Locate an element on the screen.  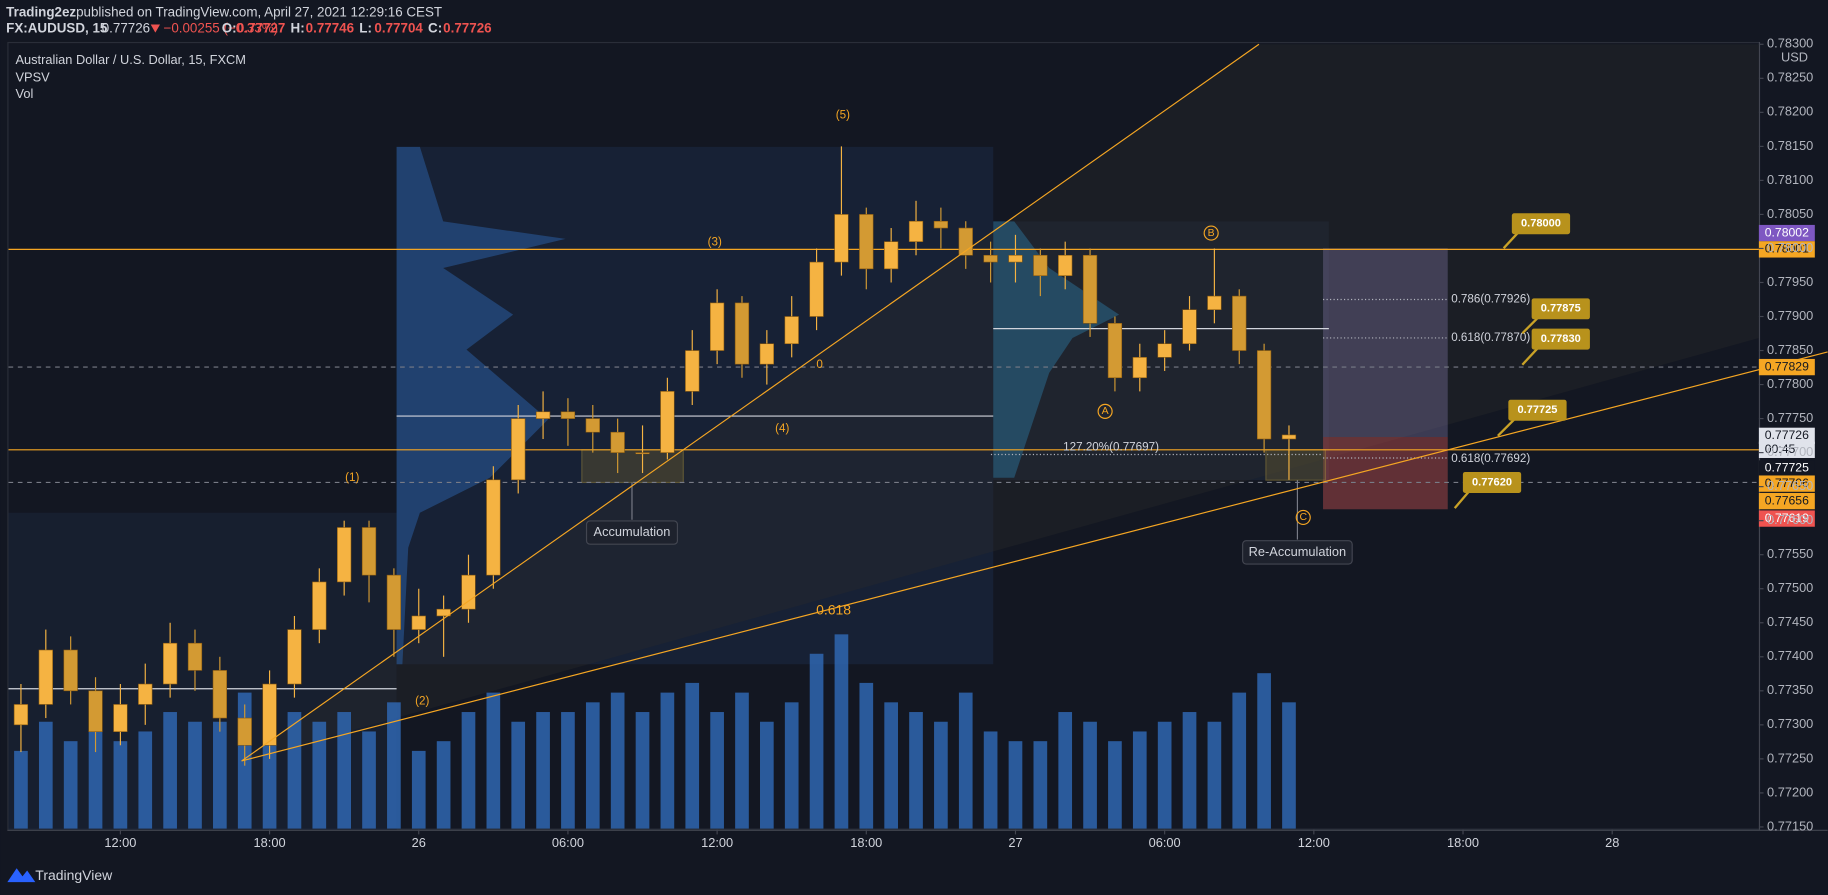
y-tick-label: 0.77250 is located at coordinates (1790, 757).